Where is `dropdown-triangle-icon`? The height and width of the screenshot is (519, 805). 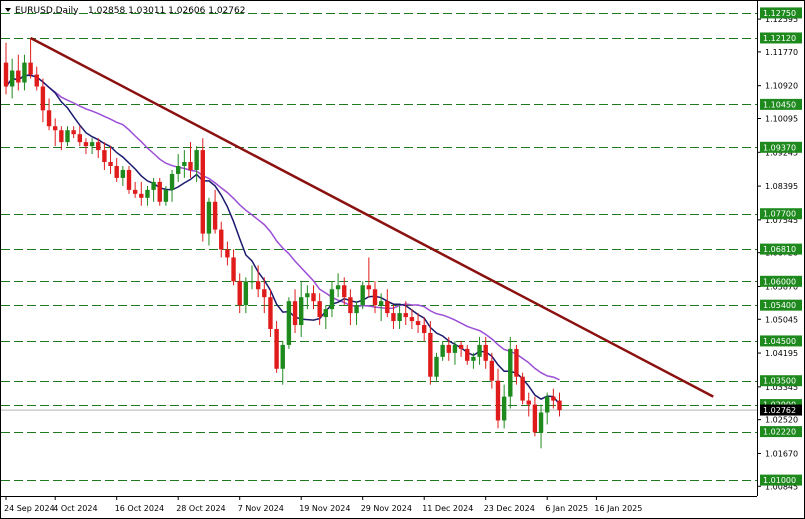 dropdown-triangle-icon is located at coordinates (8, 10).